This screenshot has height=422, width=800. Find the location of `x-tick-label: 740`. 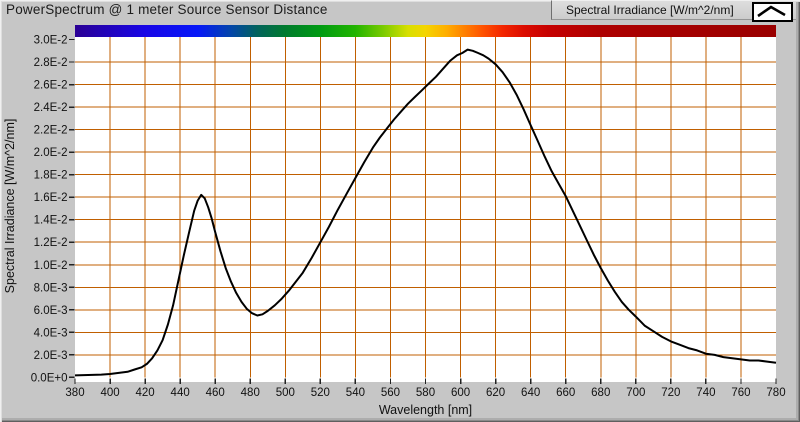

x-tick-label: 740 is located at coordinates (705, 393).